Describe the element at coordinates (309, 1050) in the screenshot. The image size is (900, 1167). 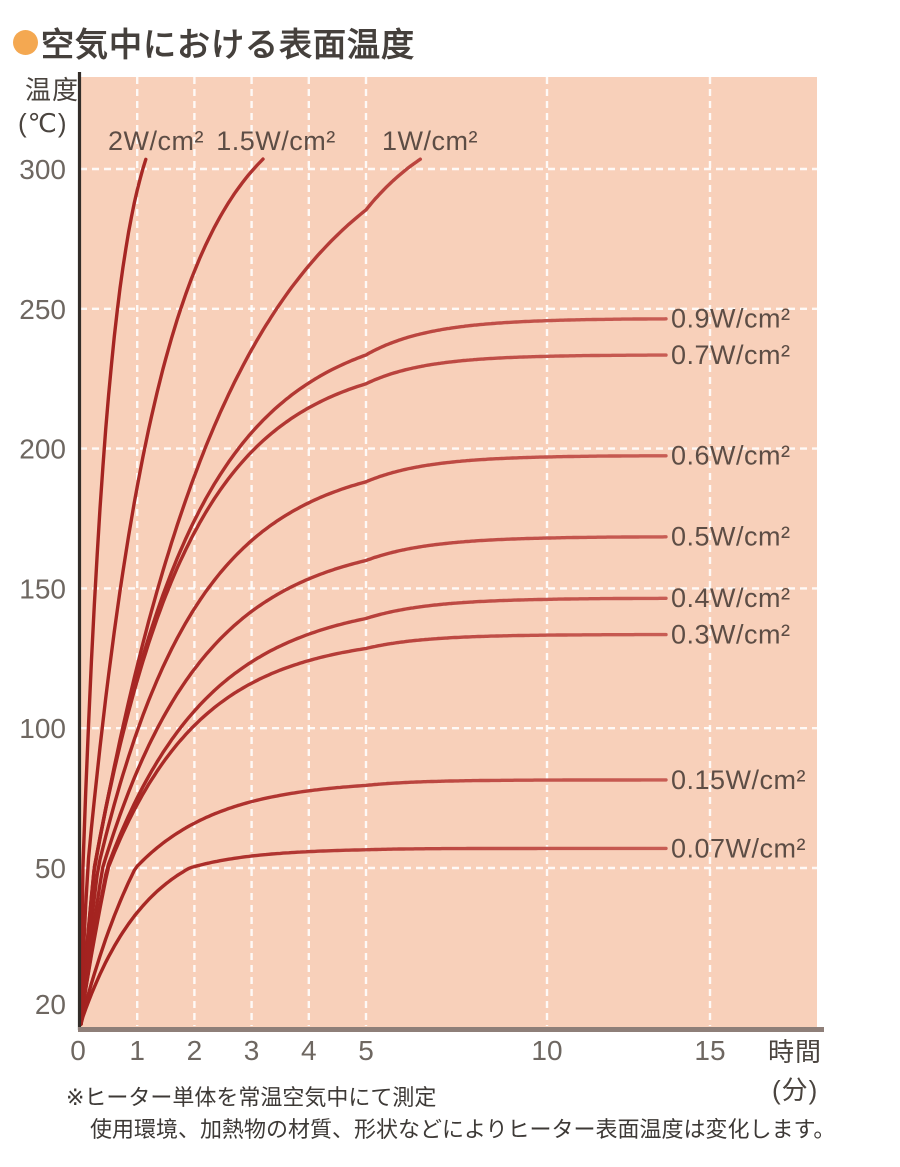
I see `x-tick-4: 4` at that location.